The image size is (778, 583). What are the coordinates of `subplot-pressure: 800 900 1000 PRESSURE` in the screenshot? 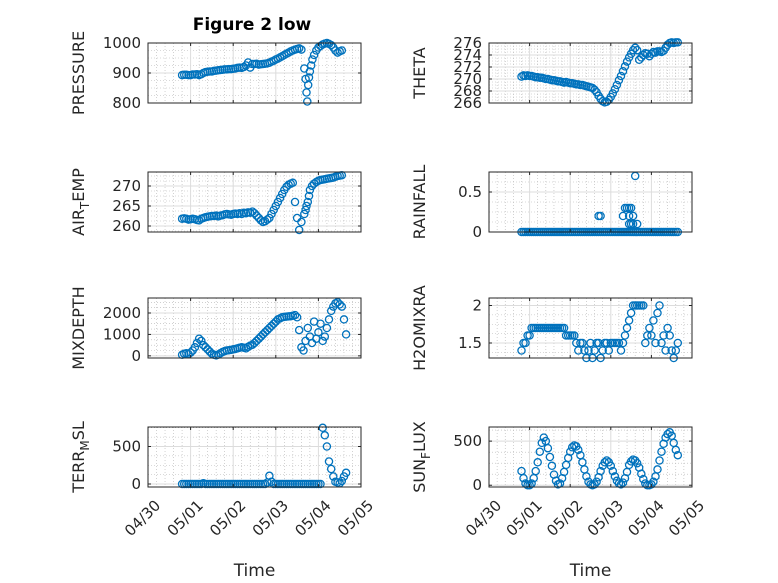 It's located at (215, 73).